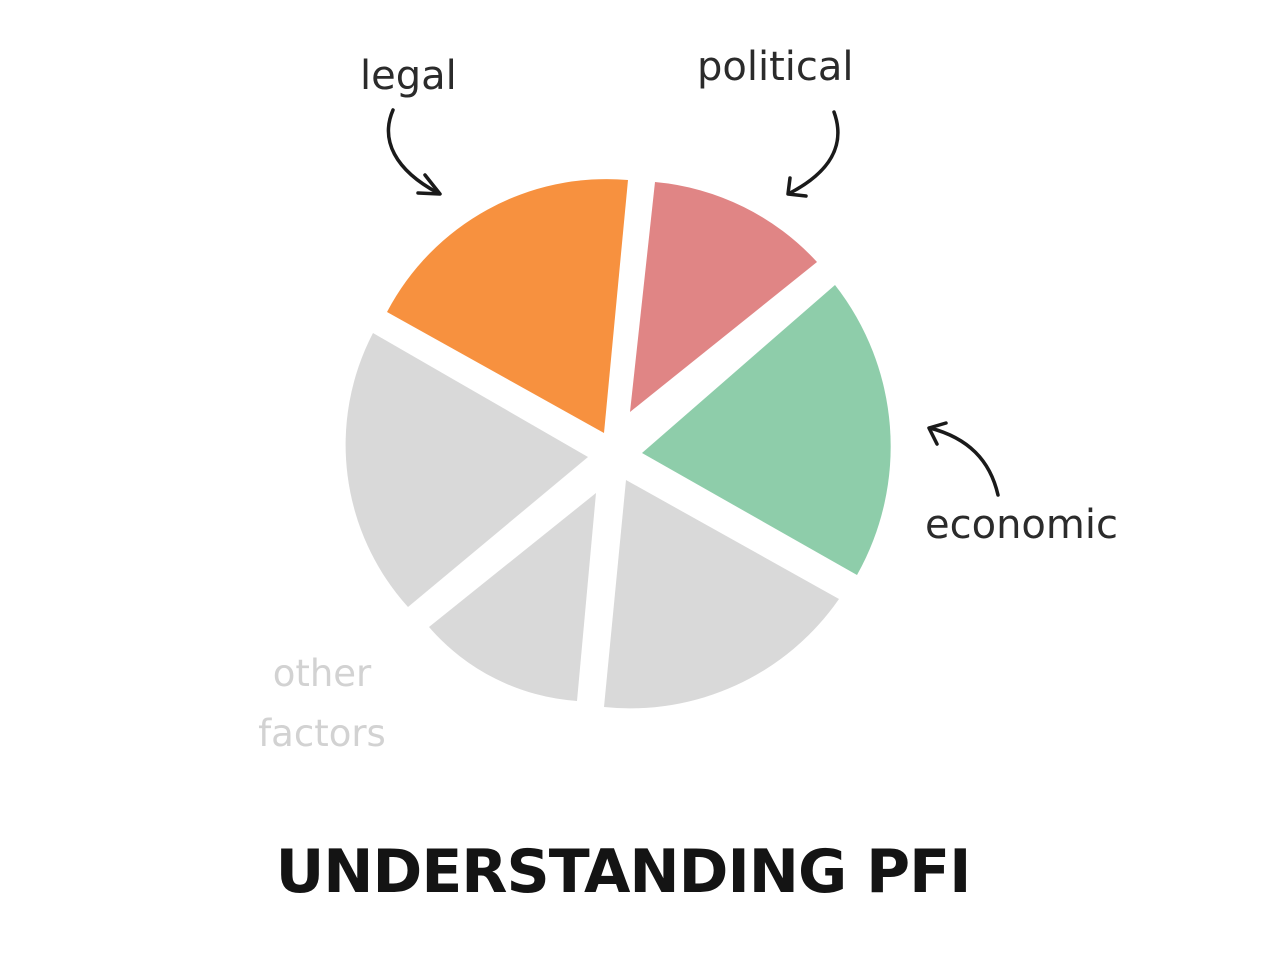 Image resolution: width=1280 pixels, height=968 pixels. Describe the element at coordinates (766, 430) in the screenshot. I see `segment-economic` at that location.